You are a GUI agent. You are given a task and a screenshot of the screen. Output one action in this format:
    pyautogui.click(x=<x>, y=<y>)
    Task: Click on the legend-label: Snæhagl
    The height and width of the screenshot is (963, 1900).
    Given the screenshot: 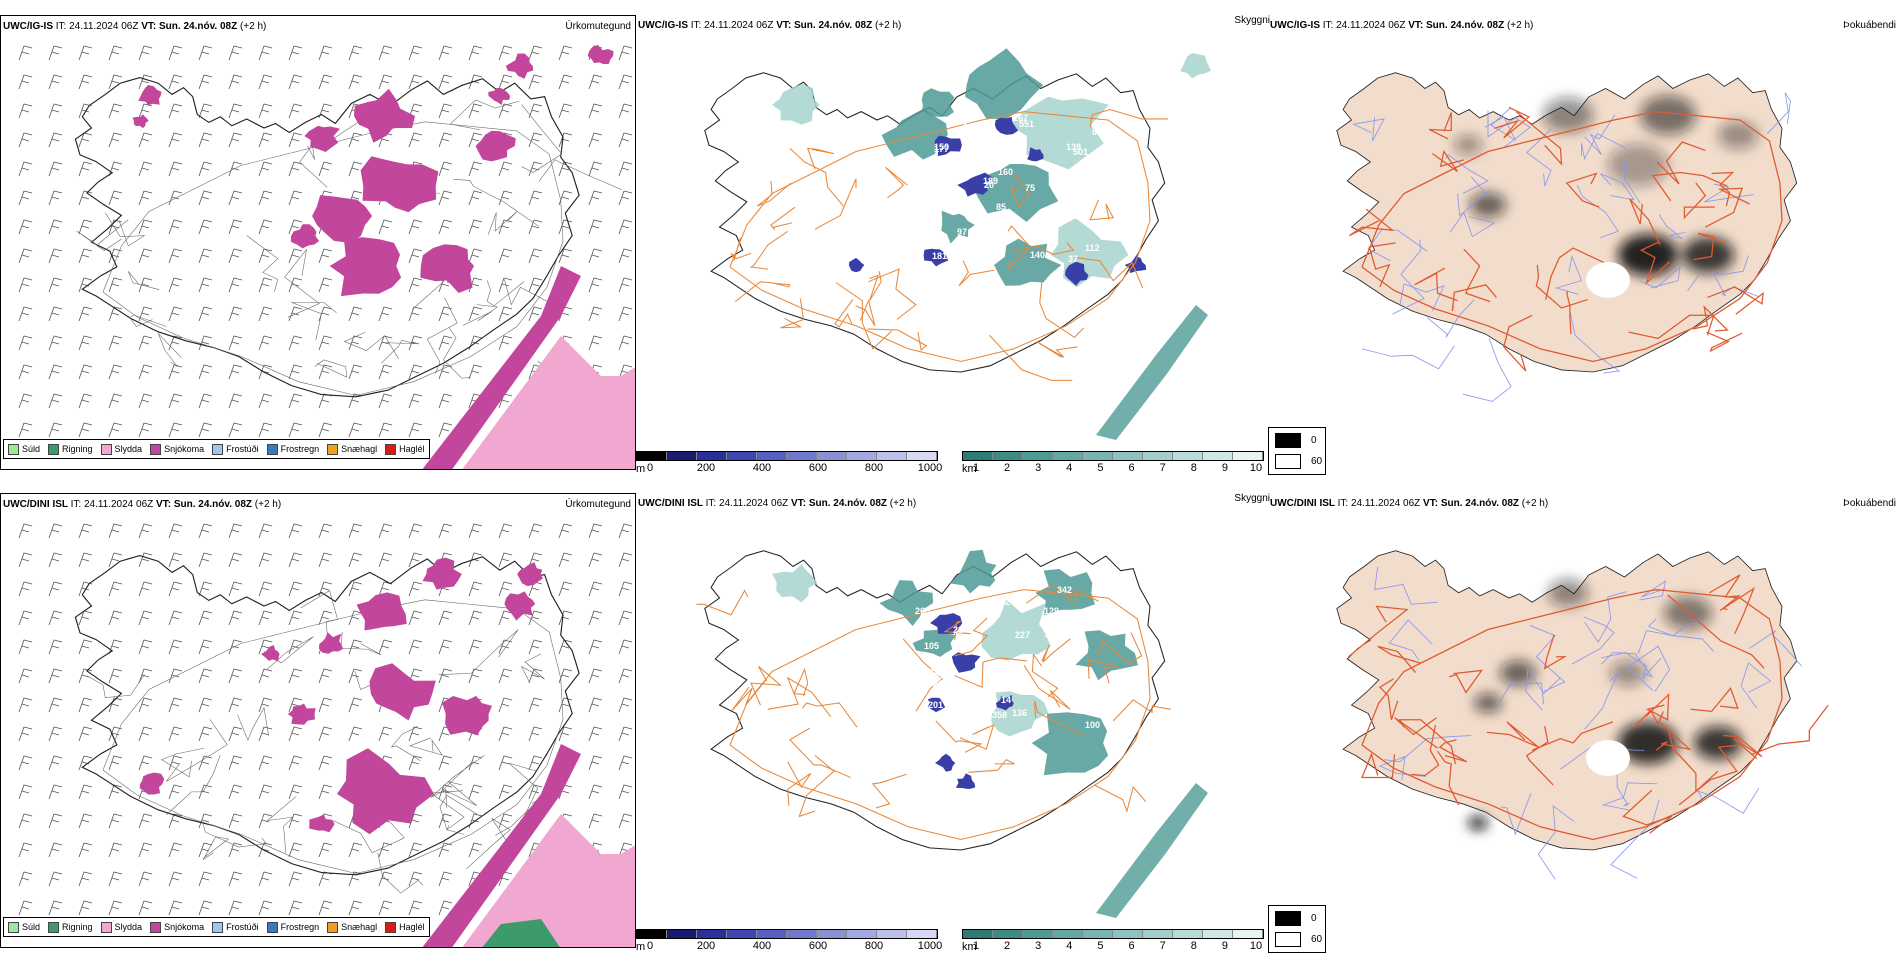 What is the action you would take?
    pyautogui.click(x=359, y=927)
    